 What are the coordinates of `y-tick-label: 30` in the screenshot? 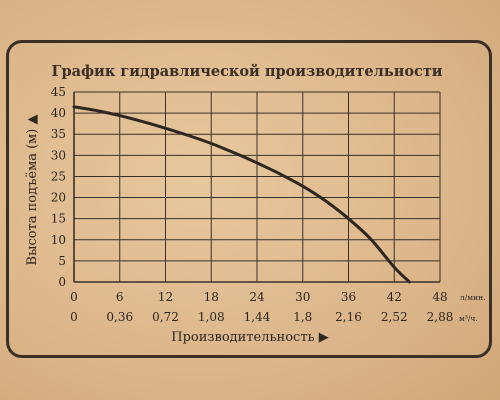 It's located at (58, 155).